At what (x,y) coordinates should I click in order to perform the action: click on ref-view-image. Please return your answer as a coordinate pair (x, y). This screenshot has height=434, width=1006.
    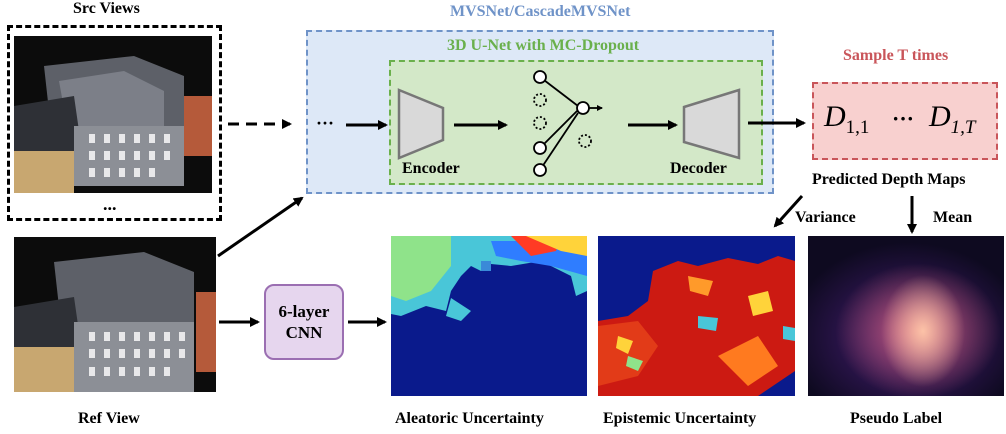
    Looking at the image, I should click on (115, 314).